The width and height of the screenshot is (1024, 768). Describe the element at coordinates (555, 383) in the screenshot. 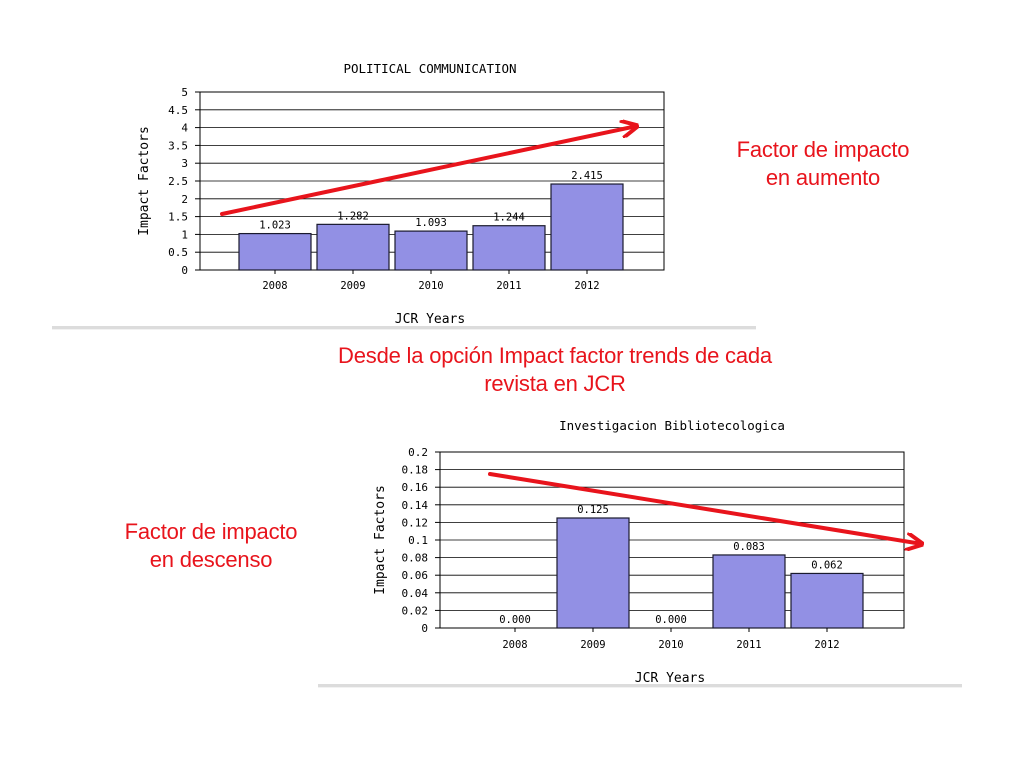

I see `caption-source-line-2: revista en JCR` at that location.